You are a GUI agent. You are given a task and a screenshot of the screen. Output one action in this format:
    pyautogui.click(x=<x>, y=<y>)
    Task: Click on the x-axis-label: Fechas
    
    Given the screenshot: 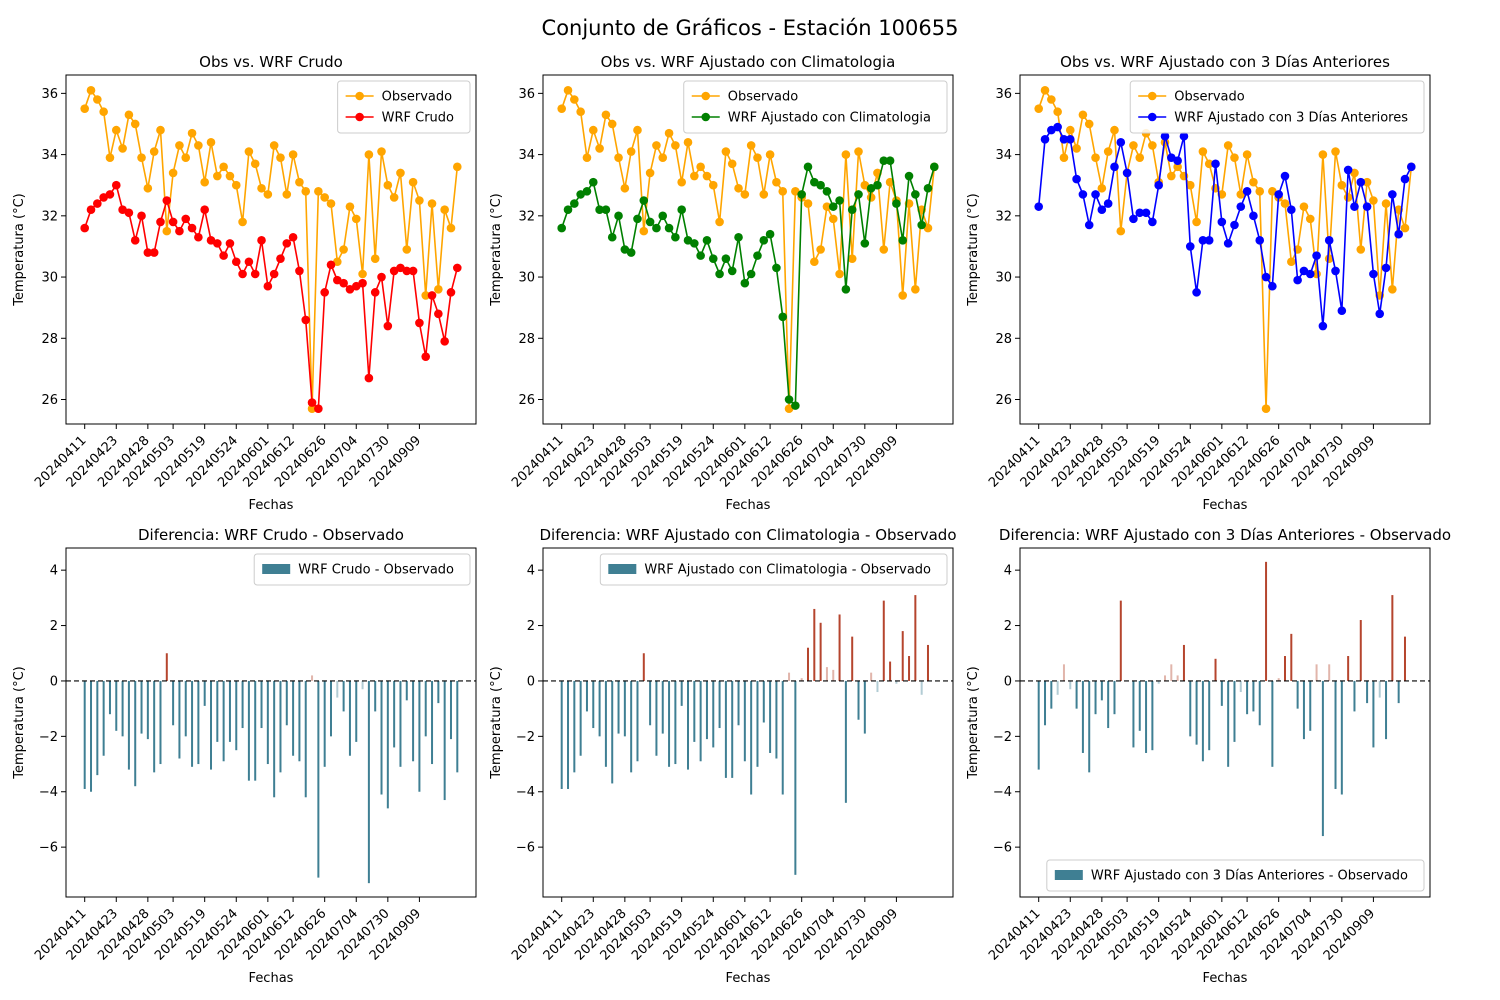 What is the action you would take?
    pyautogui.click(x=748, y=978)
    